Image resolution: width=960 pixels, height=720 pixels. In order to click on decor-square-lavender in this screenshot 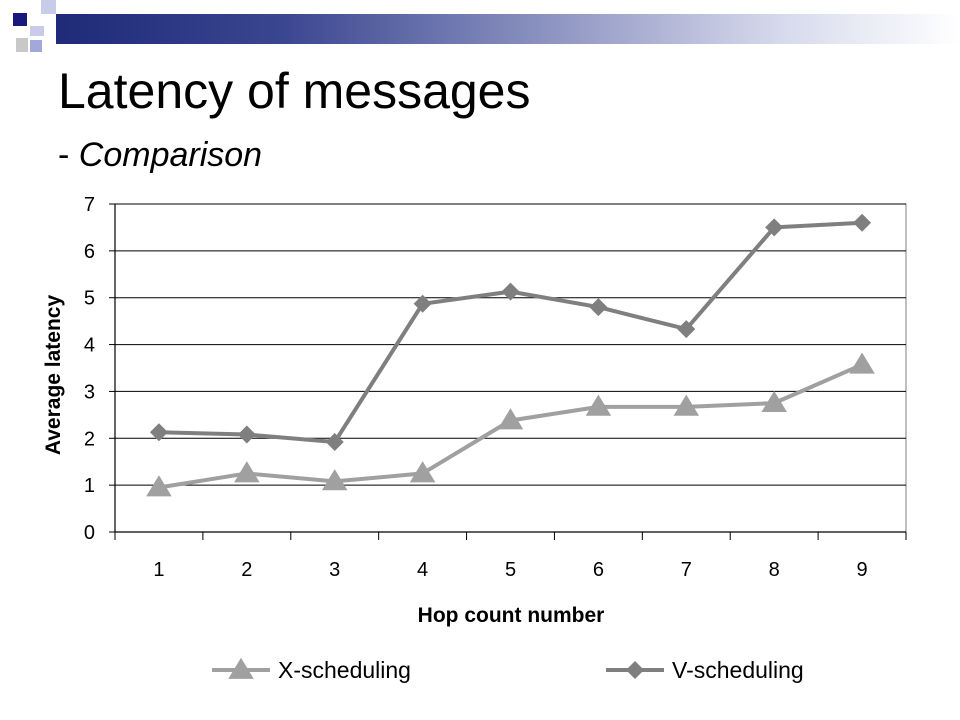, I will do `click(48, 7)`.